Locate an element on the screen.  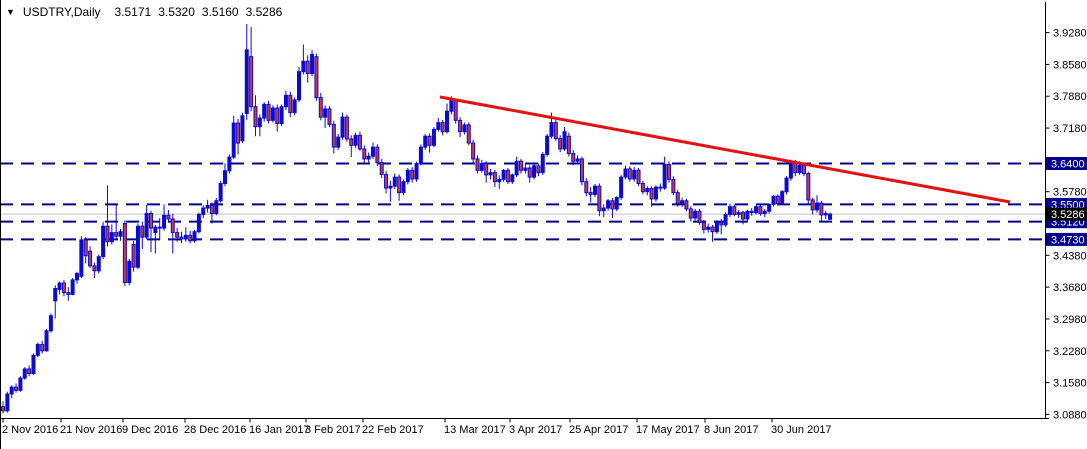
symbol-dropdown-icon: ▼ is located at coordinates (10, 12).